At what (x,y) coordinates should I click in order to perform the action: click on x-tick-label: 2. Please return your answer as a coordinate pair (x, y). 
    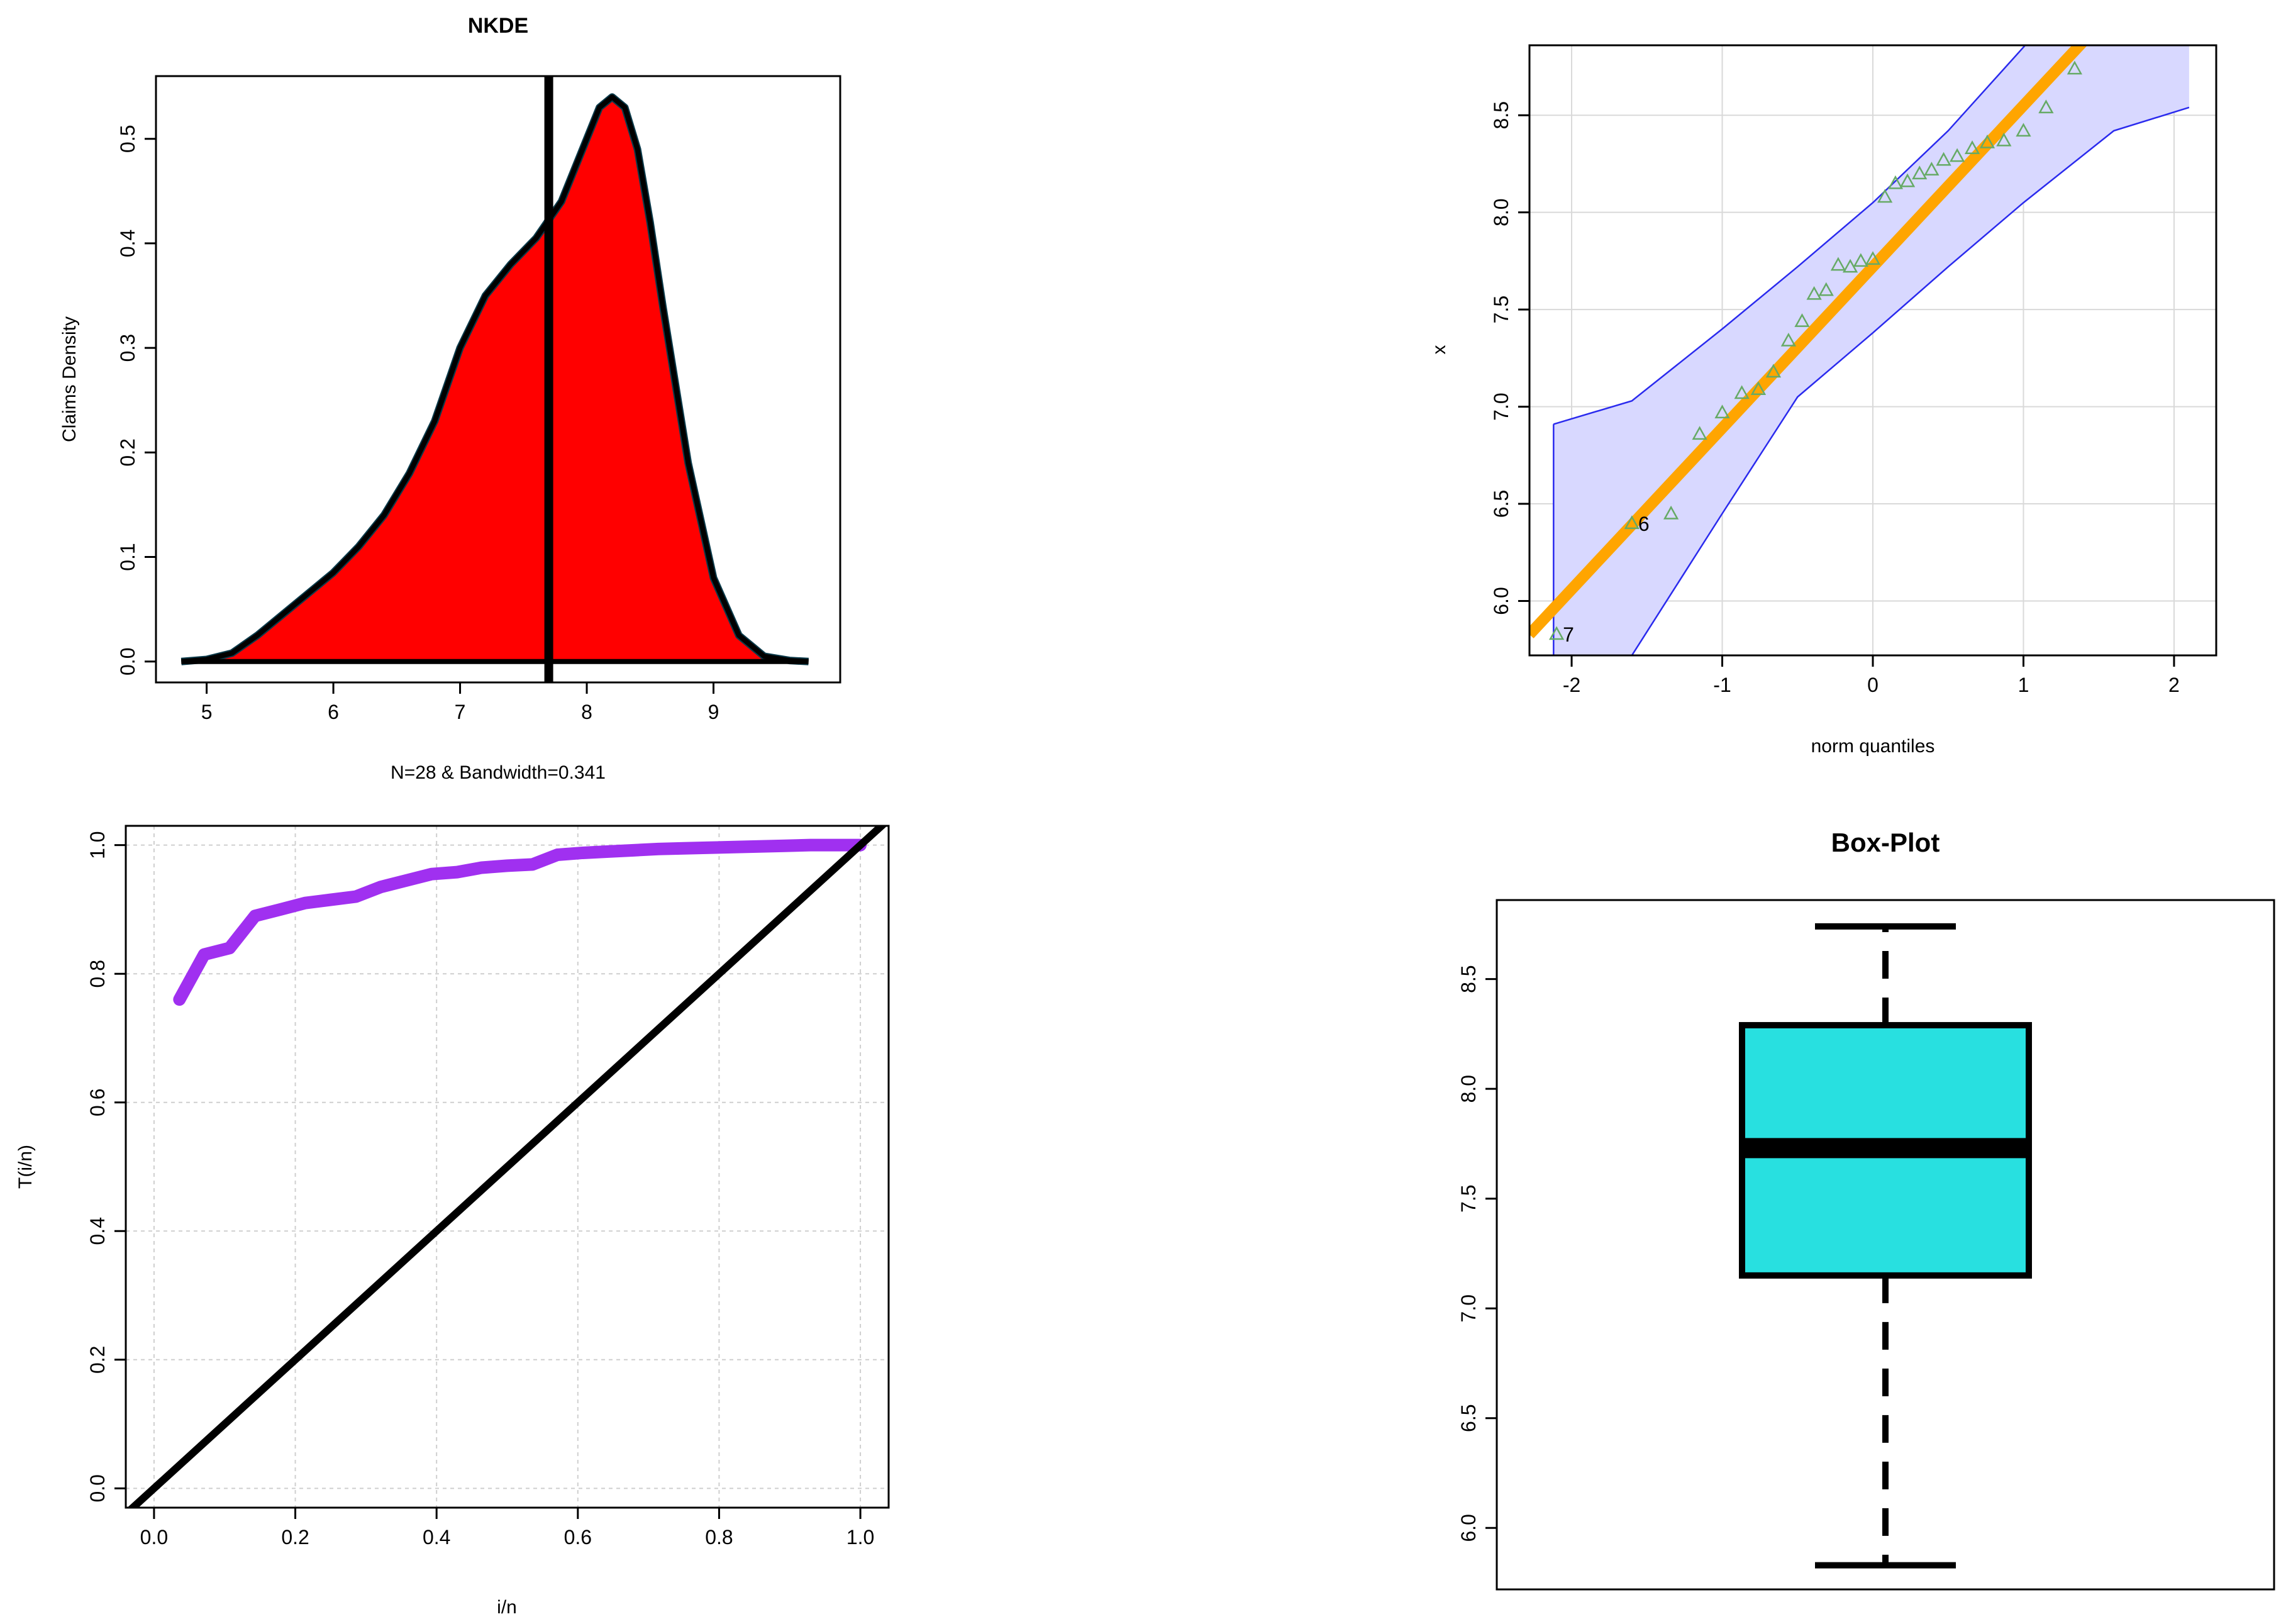
    Looking at the image, I should click on (2174, 685).